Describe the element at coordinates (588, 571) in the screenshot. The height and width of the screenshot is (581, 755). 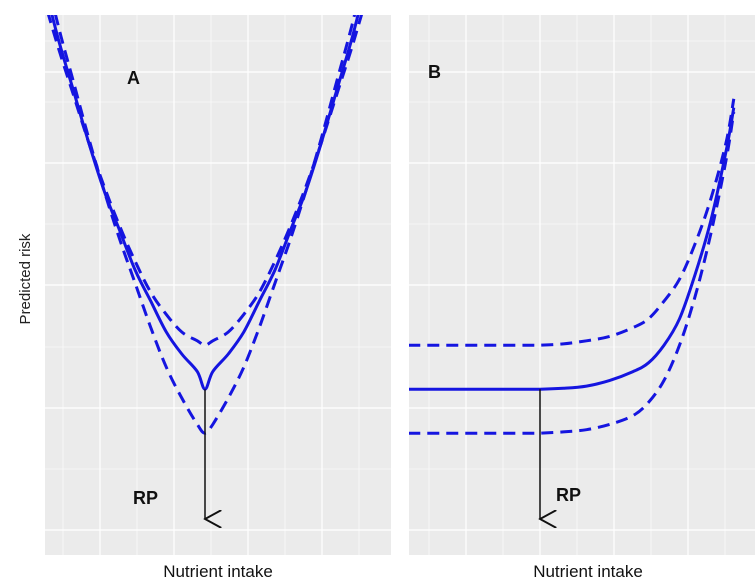
I see `panel-b-x-axis-label: Nutrient intake` at that location.